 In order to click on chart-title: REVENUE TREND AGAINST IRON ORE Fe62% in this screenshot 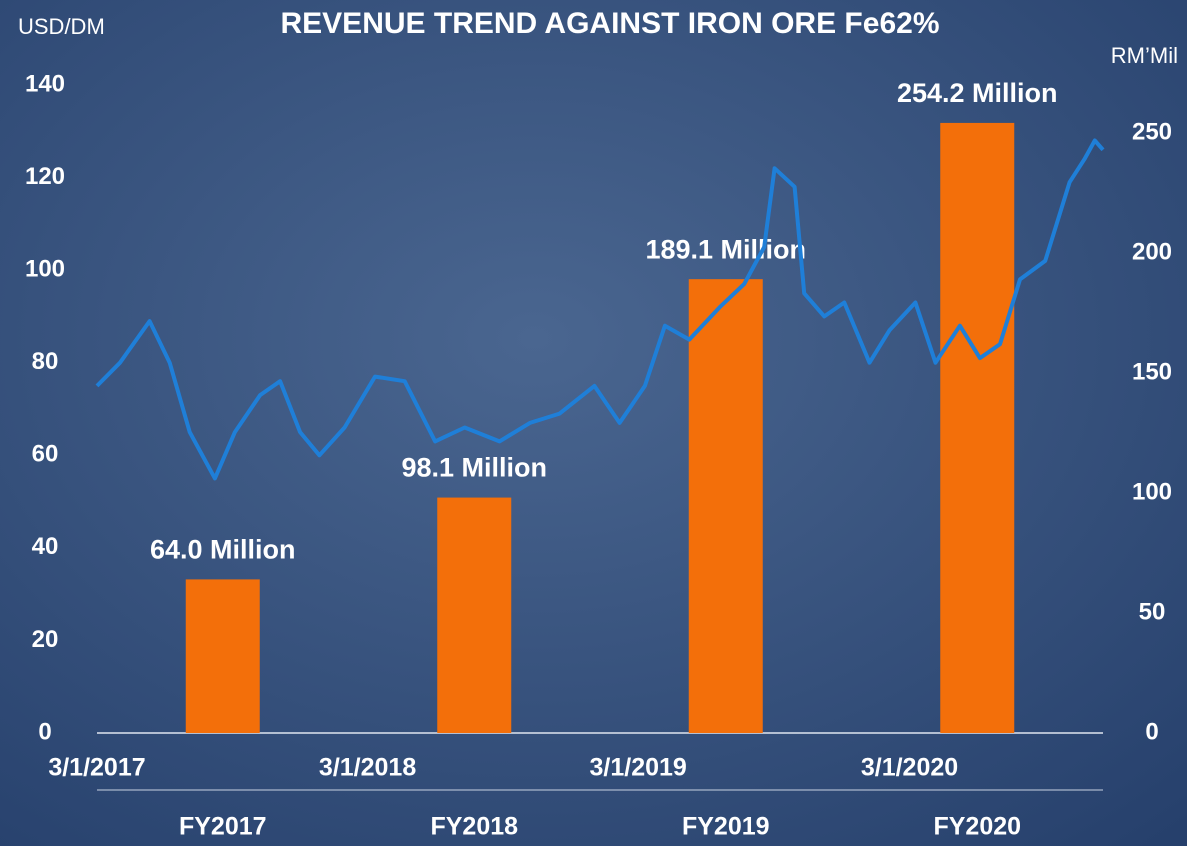, I will do `click(610, 23)`.